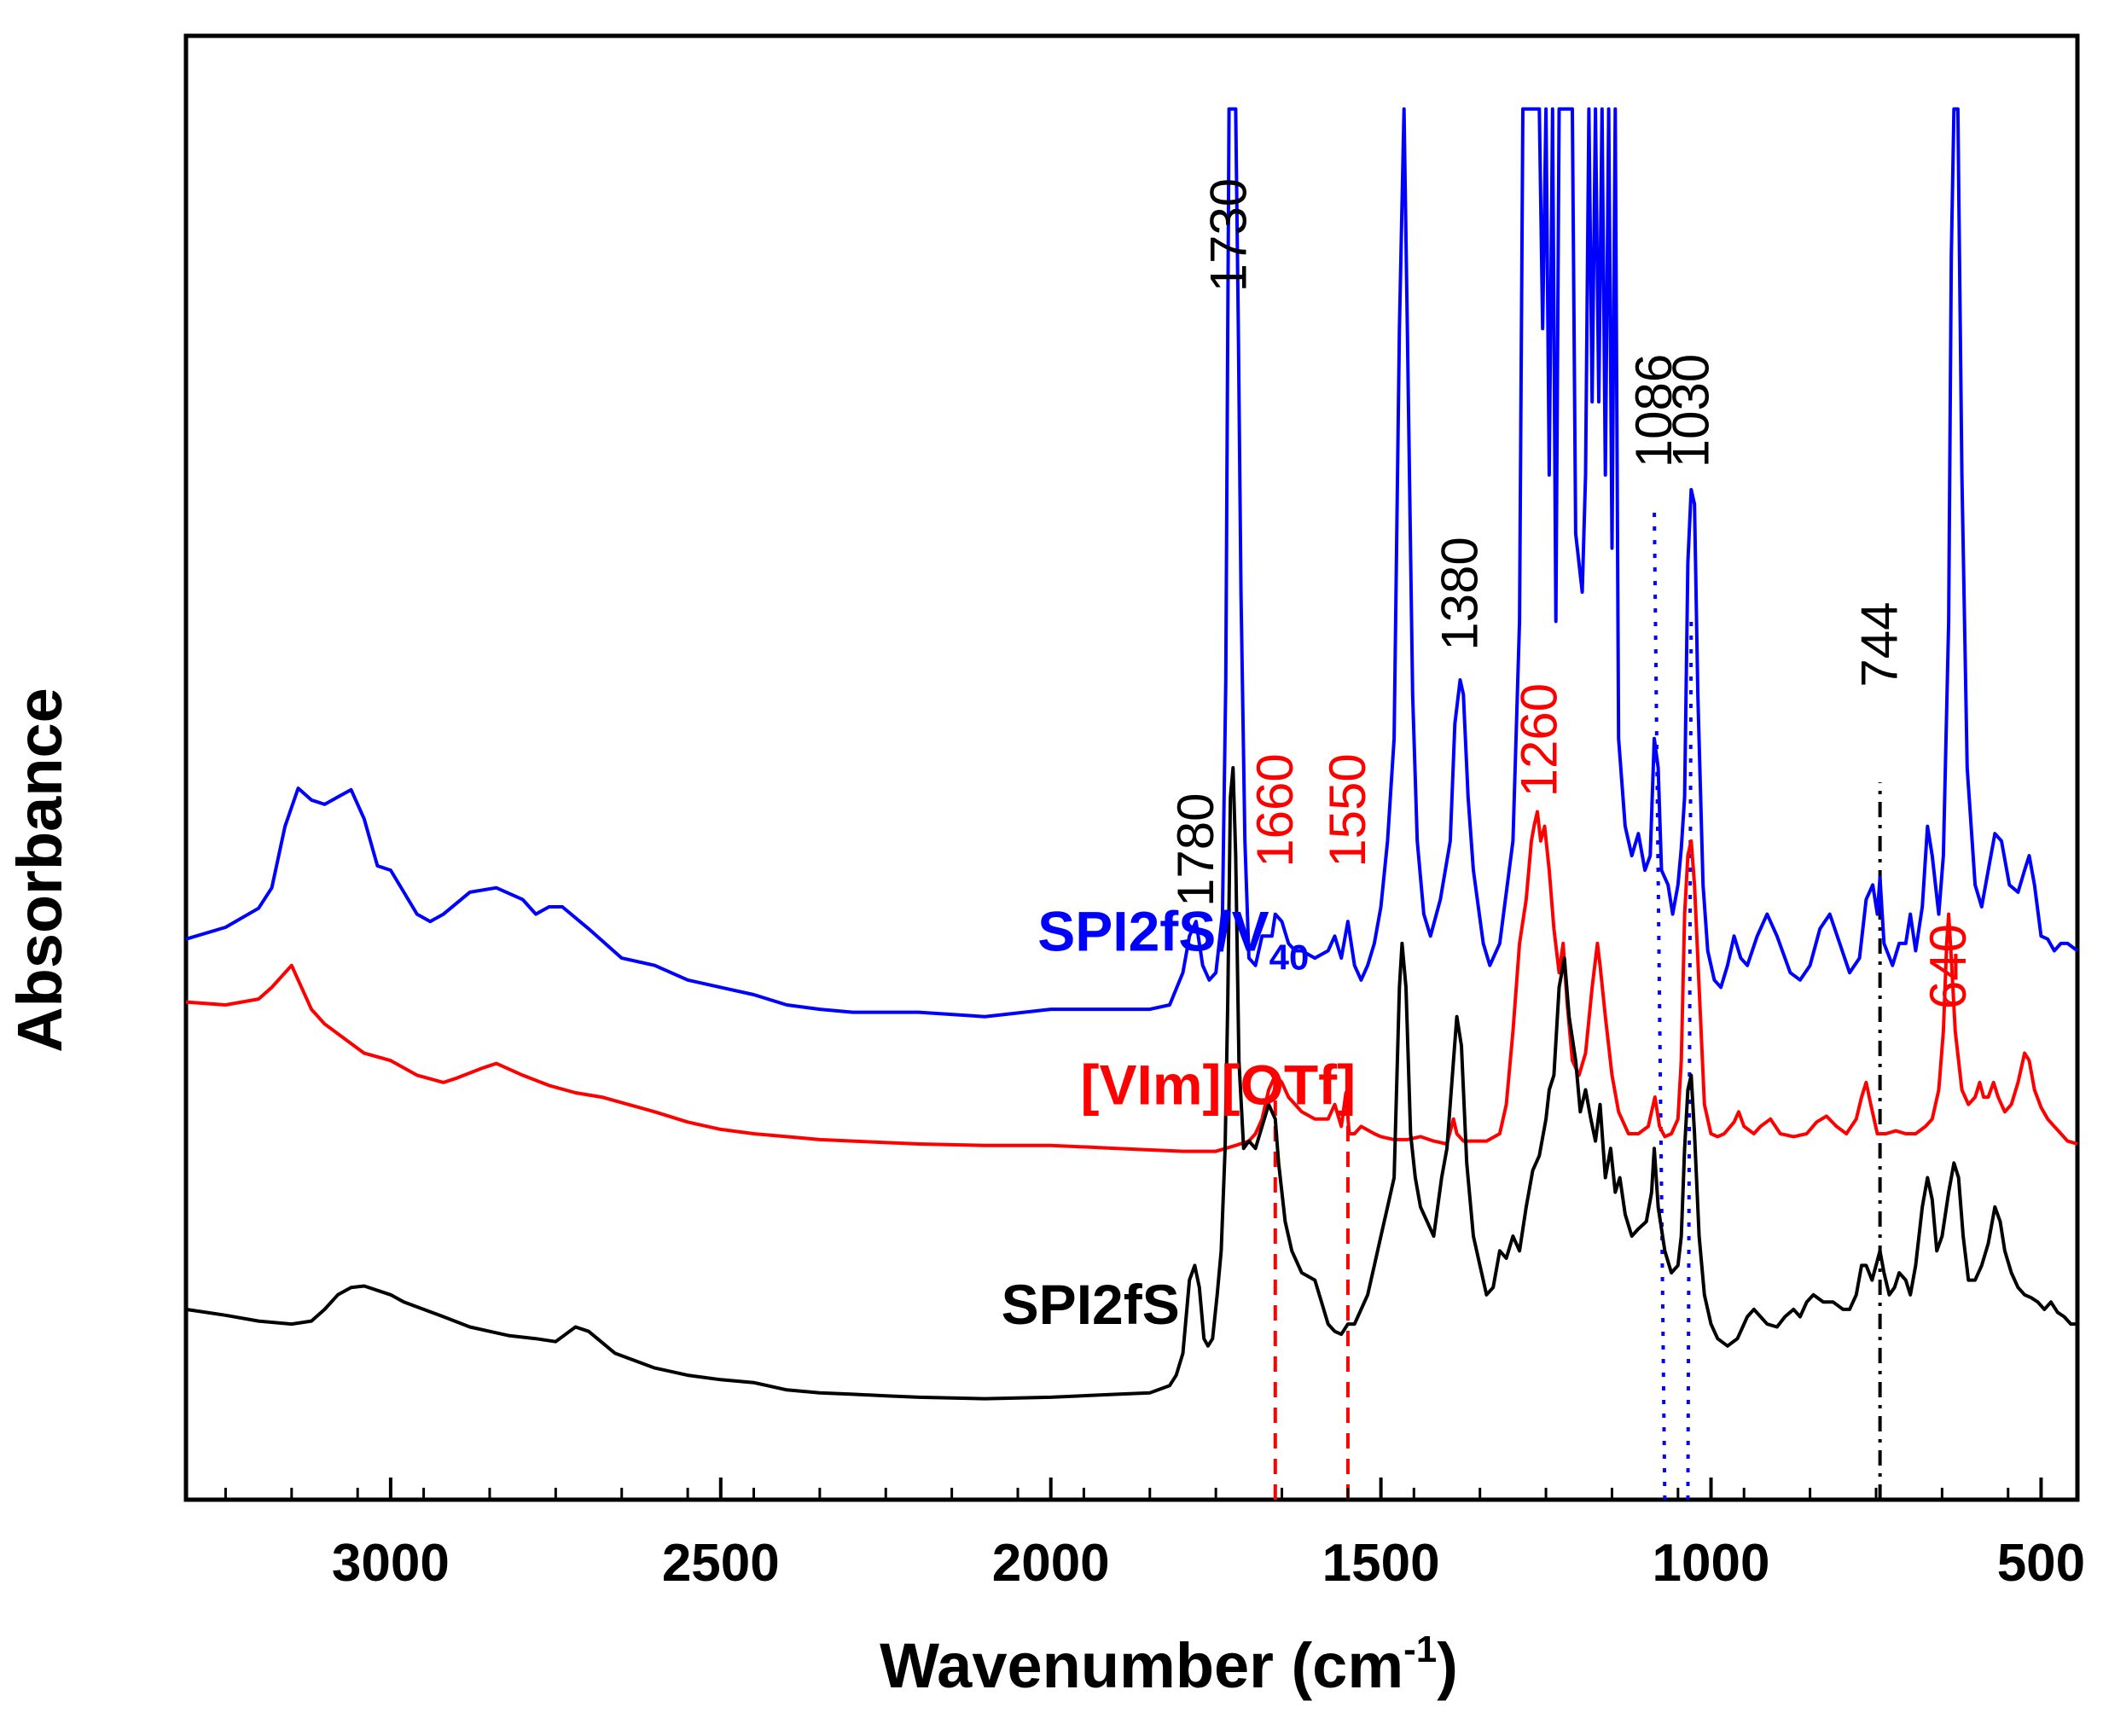  Describe the element at coordinates (1229, 235) in the screenshot. I see `peak-label-1730: 1730` at that location.